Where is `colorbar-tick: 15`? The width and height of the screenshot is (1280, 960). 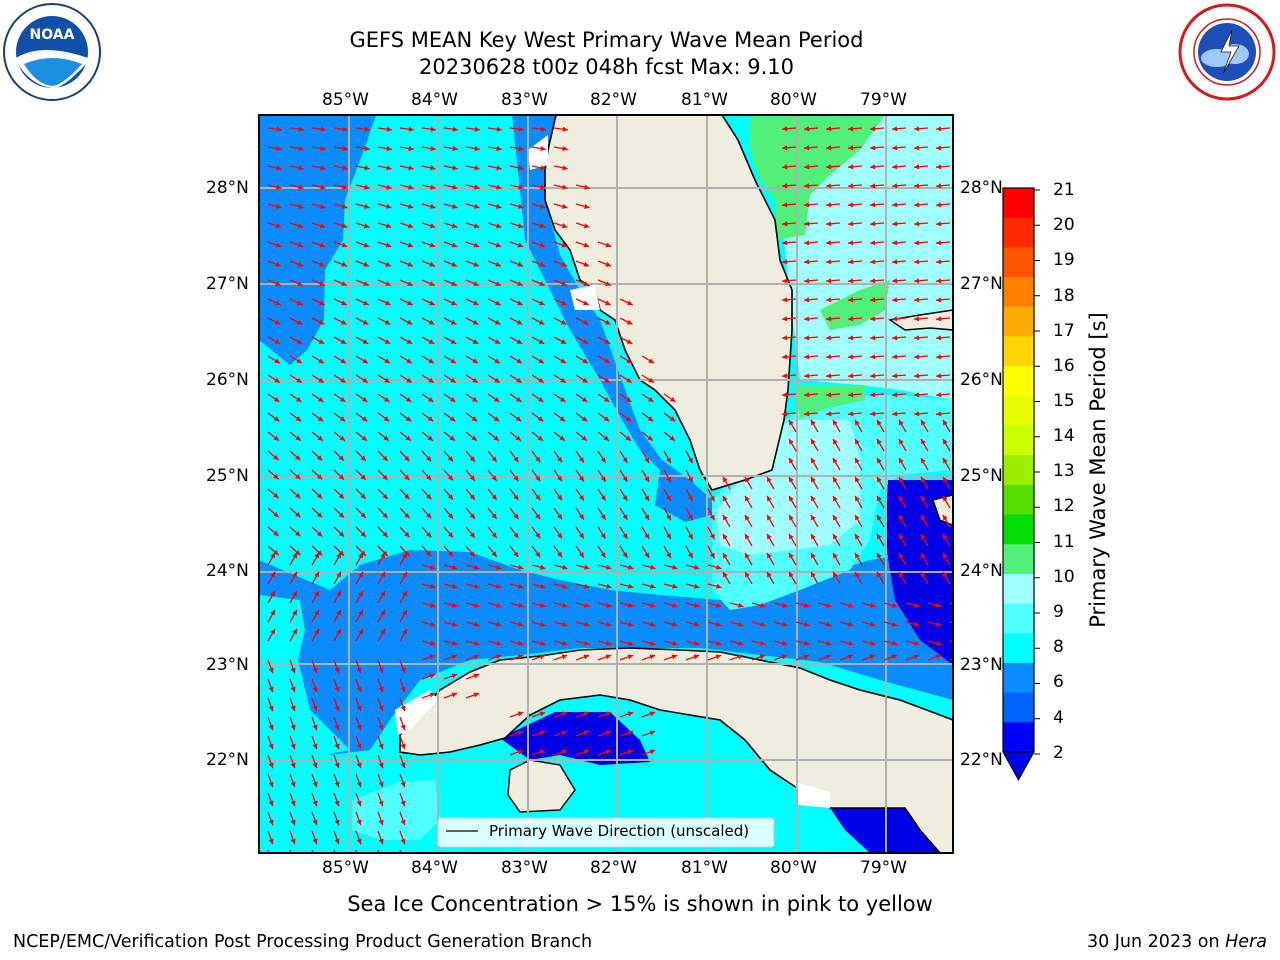
colorbar-tick: 15 is located at coordinates (1064, 401).